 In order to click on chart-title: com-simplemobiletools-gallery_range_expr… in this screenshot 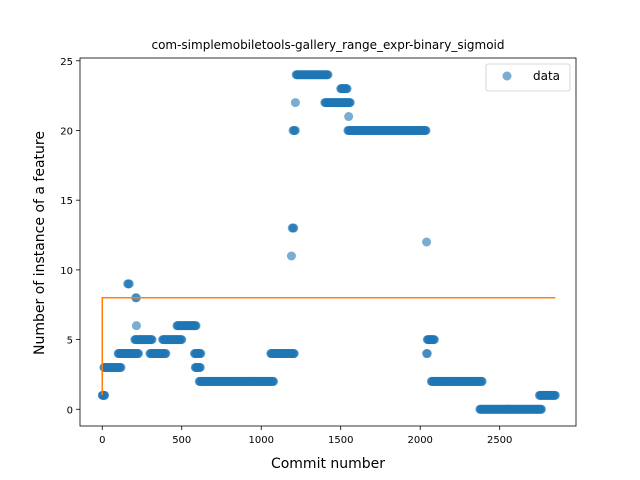, I will do `click(327, 45)`.